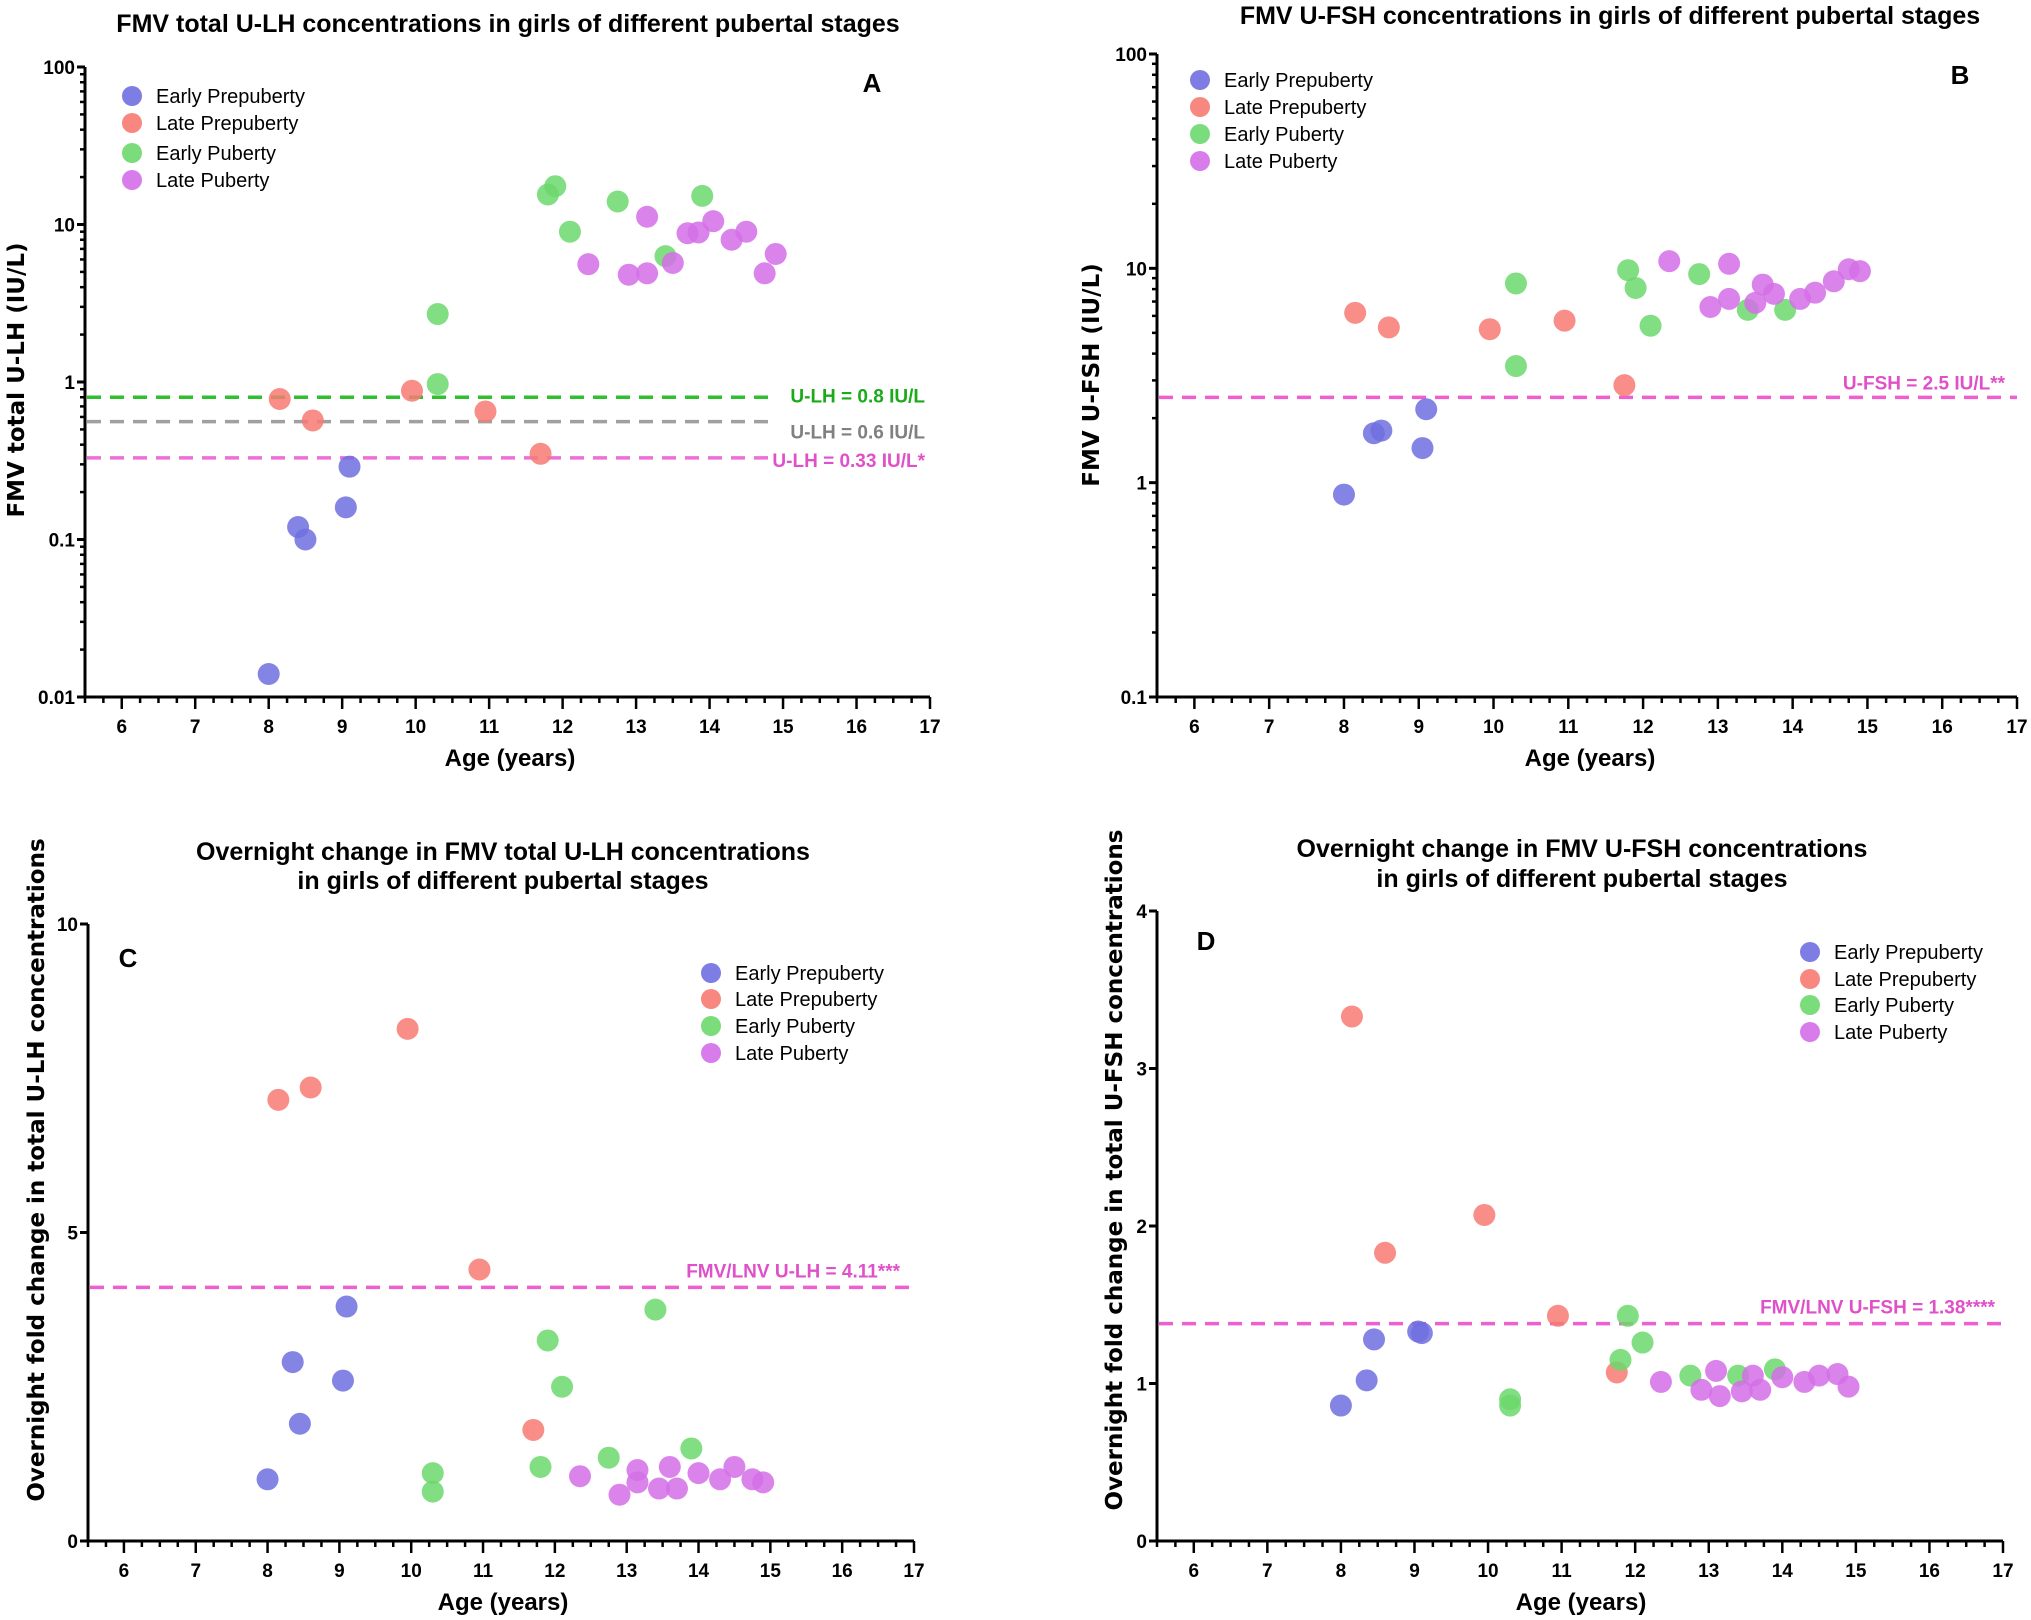 Image resolution: width=2031 pixels, height=1620 pixels. I want to click on reference-line-label: FMV/LNV U-LH = 4.11***, so click(793, 1271).